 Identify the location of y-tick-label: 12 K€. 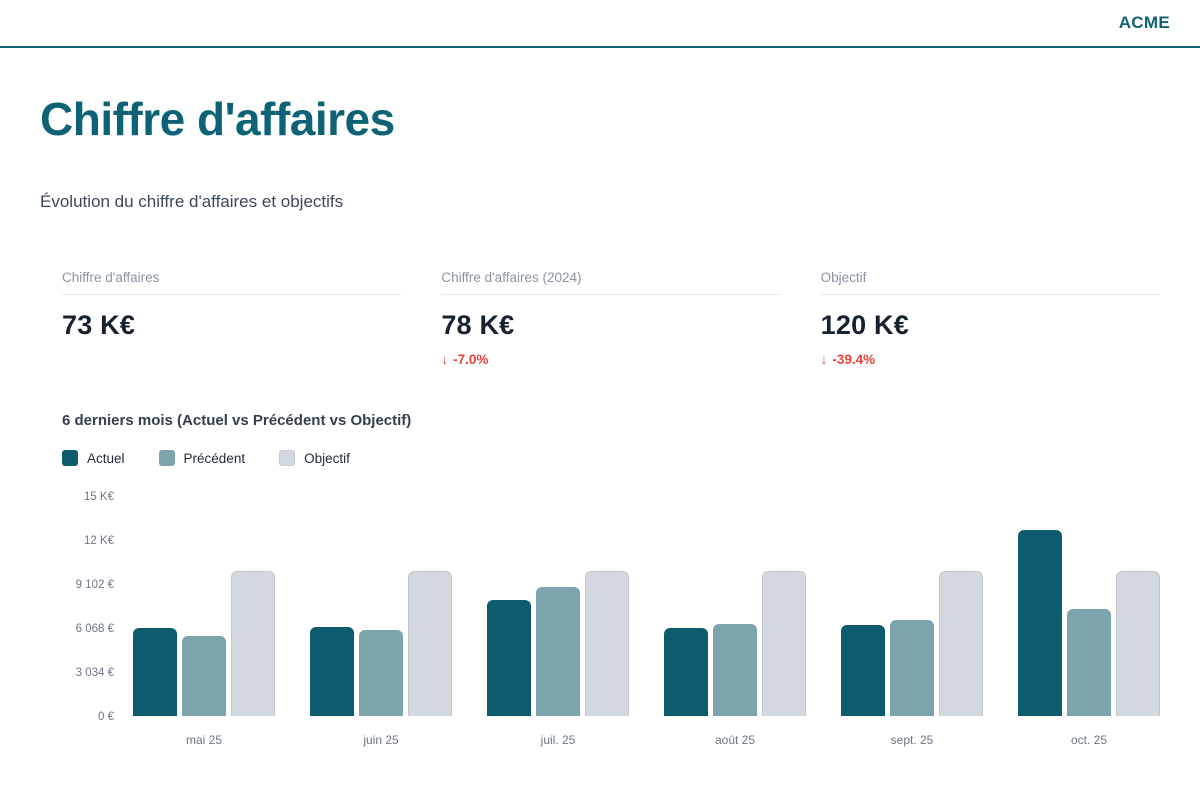
(98, 541).